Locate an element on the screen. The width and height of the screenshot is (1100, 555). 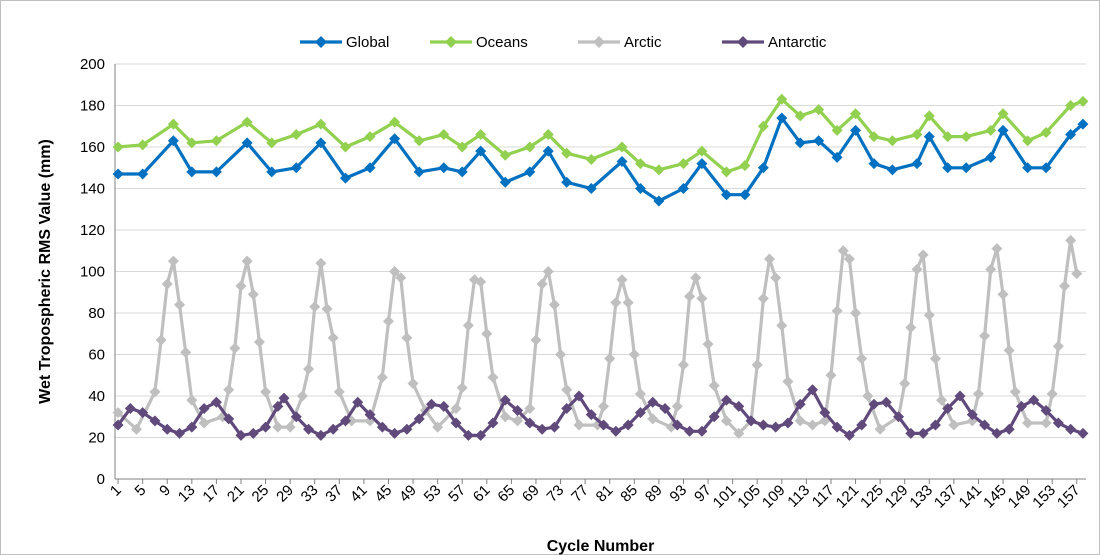
x-tick-label: 77 is located at coordinates (580, 494).